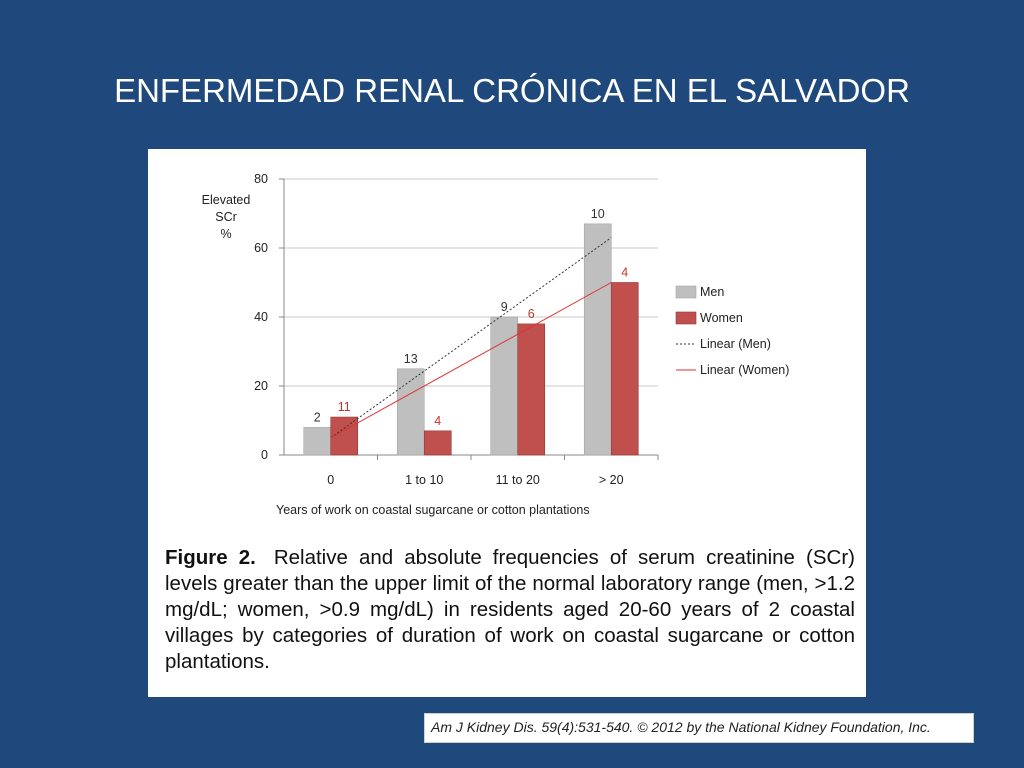 This screenshot has height=768, width=1024. What do you see at coordinates (504, 307) in the screenshot?
I see `data-label: 9` at bounding box center [504, 307].